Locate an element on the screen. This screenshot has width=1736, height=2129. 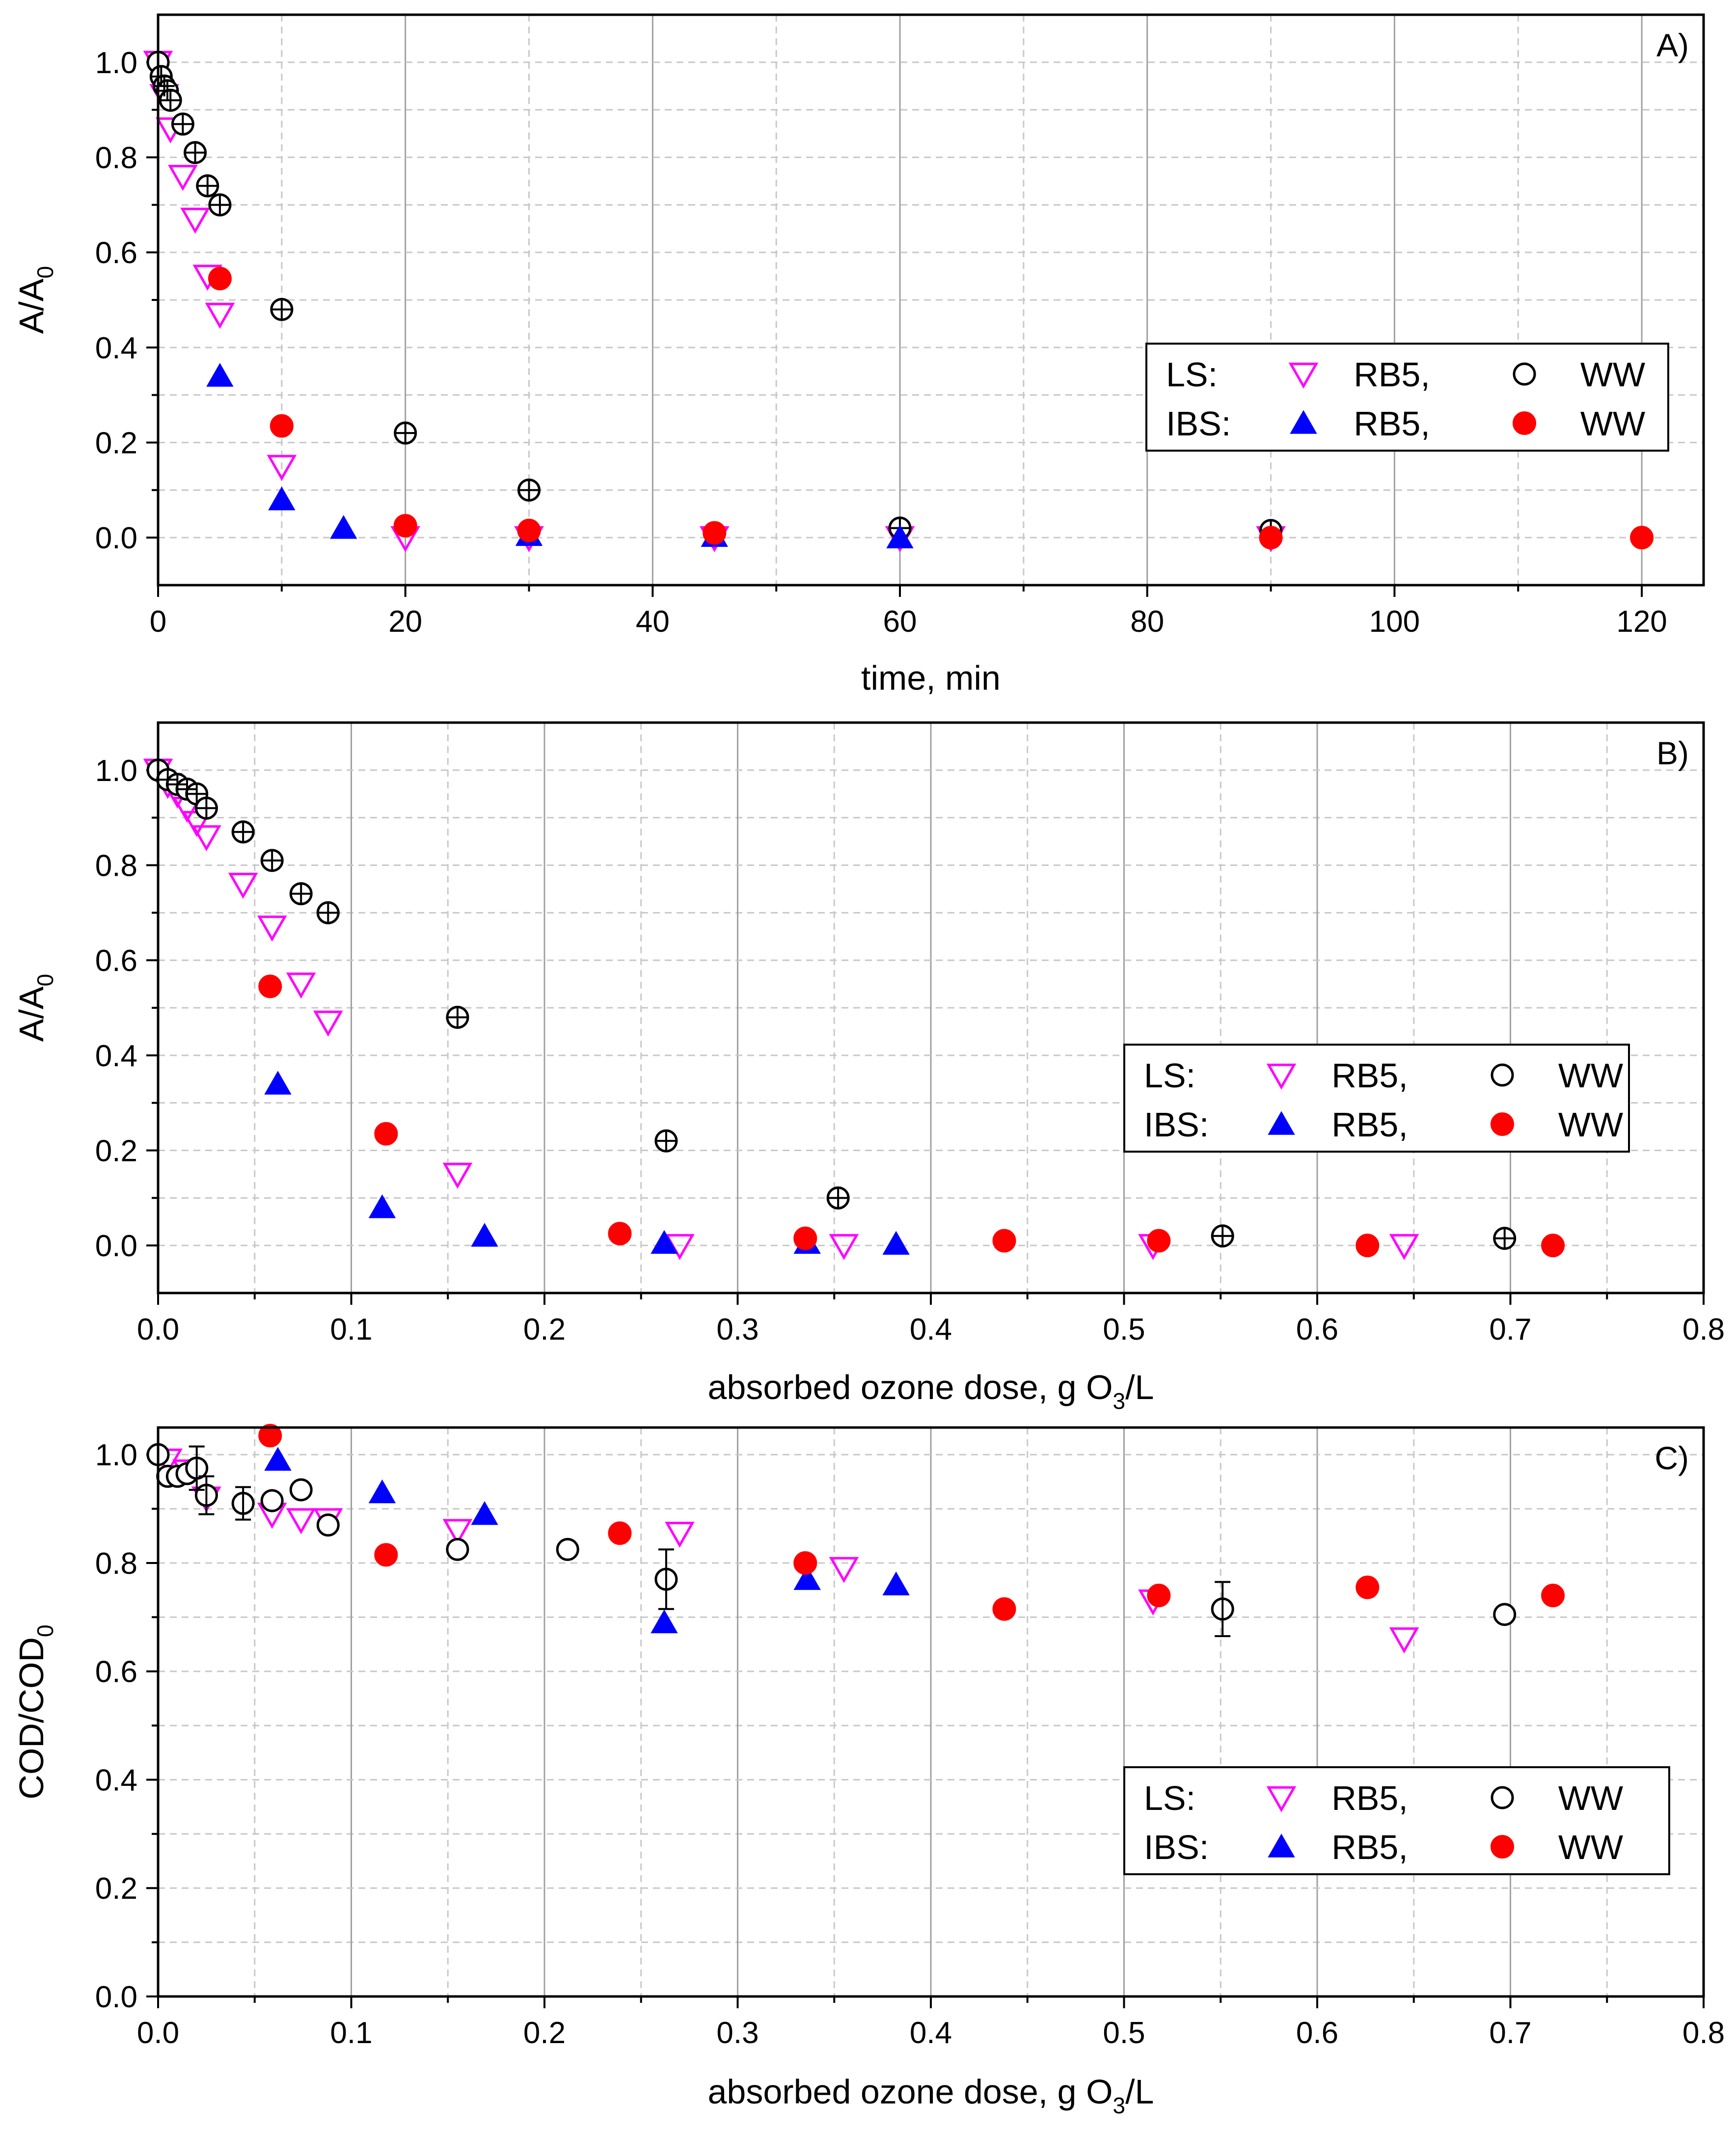
legend-box is located at coordinates (1376, 1098).